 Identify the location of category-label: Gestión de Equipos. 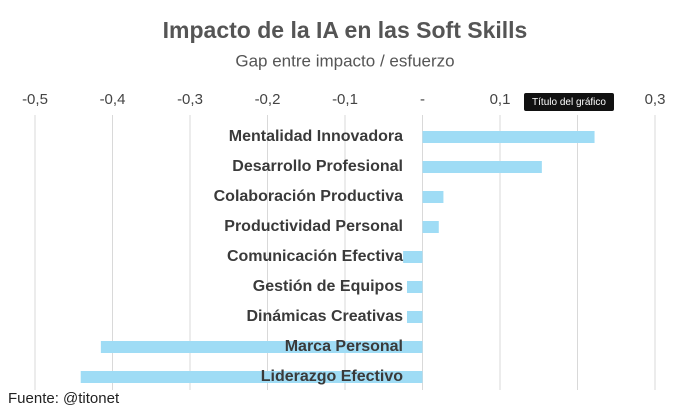
(328, 286).